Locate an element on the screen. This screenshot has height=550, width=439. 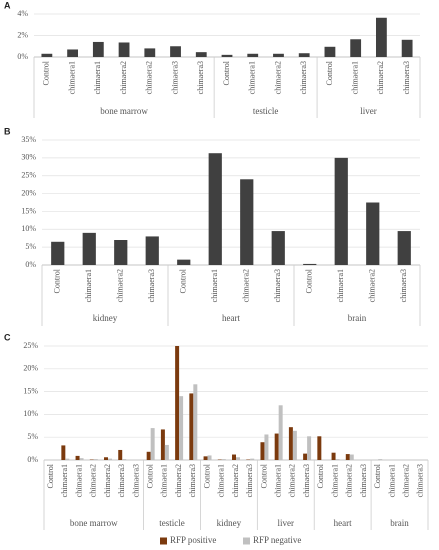
panel-label: B is located at coordinates (7, 131).